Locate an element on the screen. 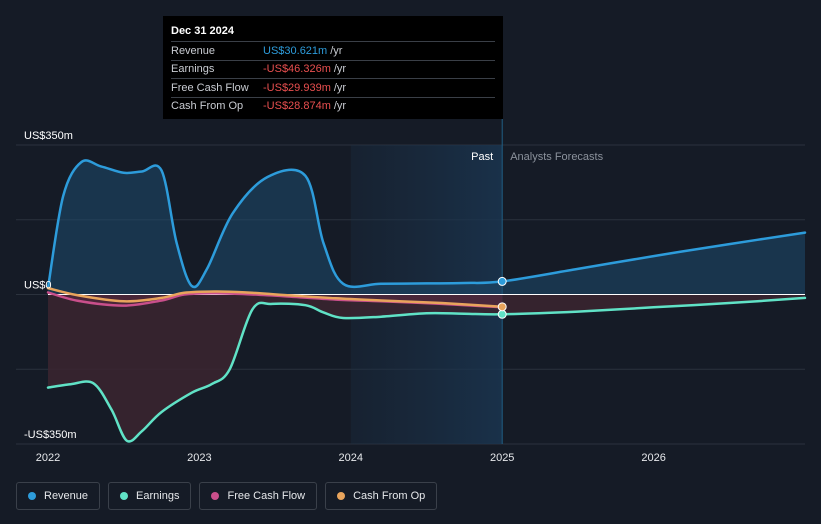  revenue-marker is located at coordinates (502, 281).